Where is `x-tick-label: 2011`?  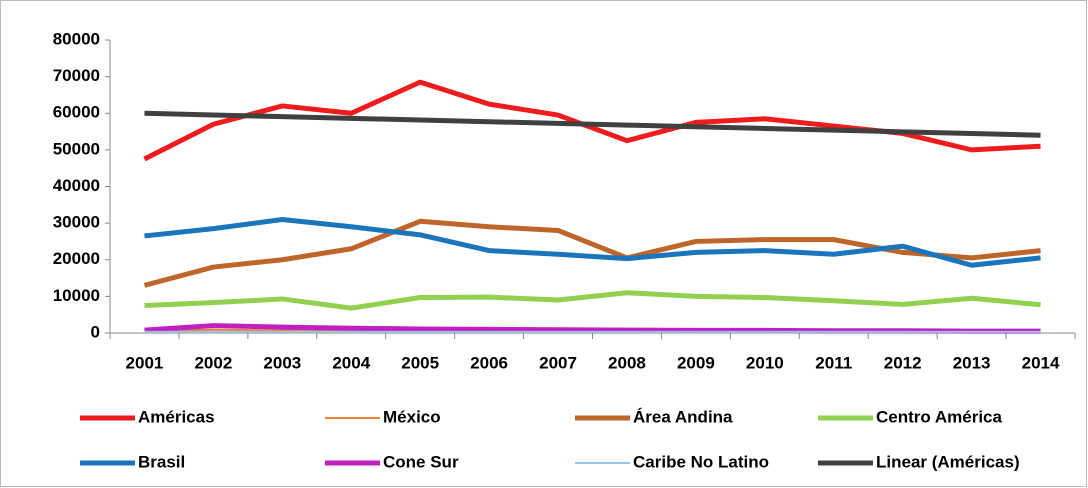 x-tick-label: 2011 is located at coordinates (833, 362).